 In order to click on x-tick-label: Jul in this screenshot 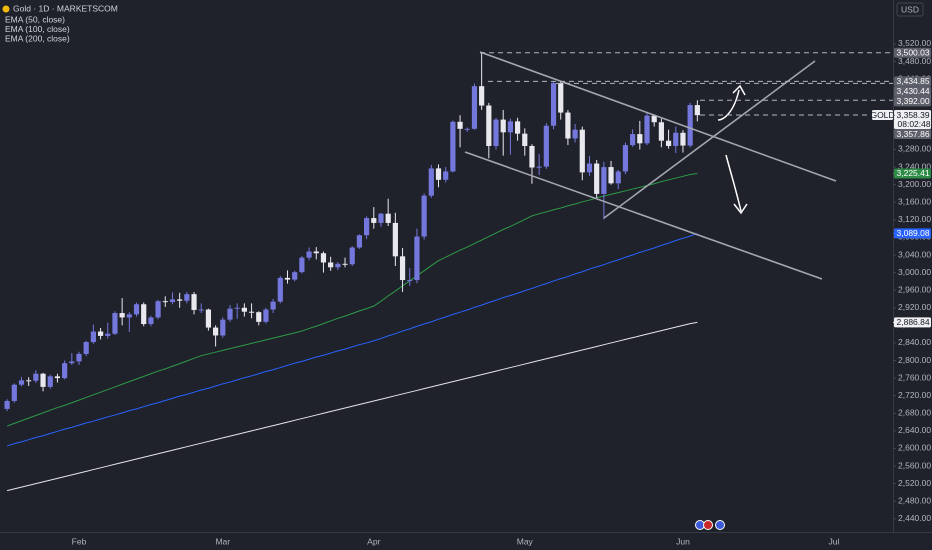, I will do `click(834, 541)`.